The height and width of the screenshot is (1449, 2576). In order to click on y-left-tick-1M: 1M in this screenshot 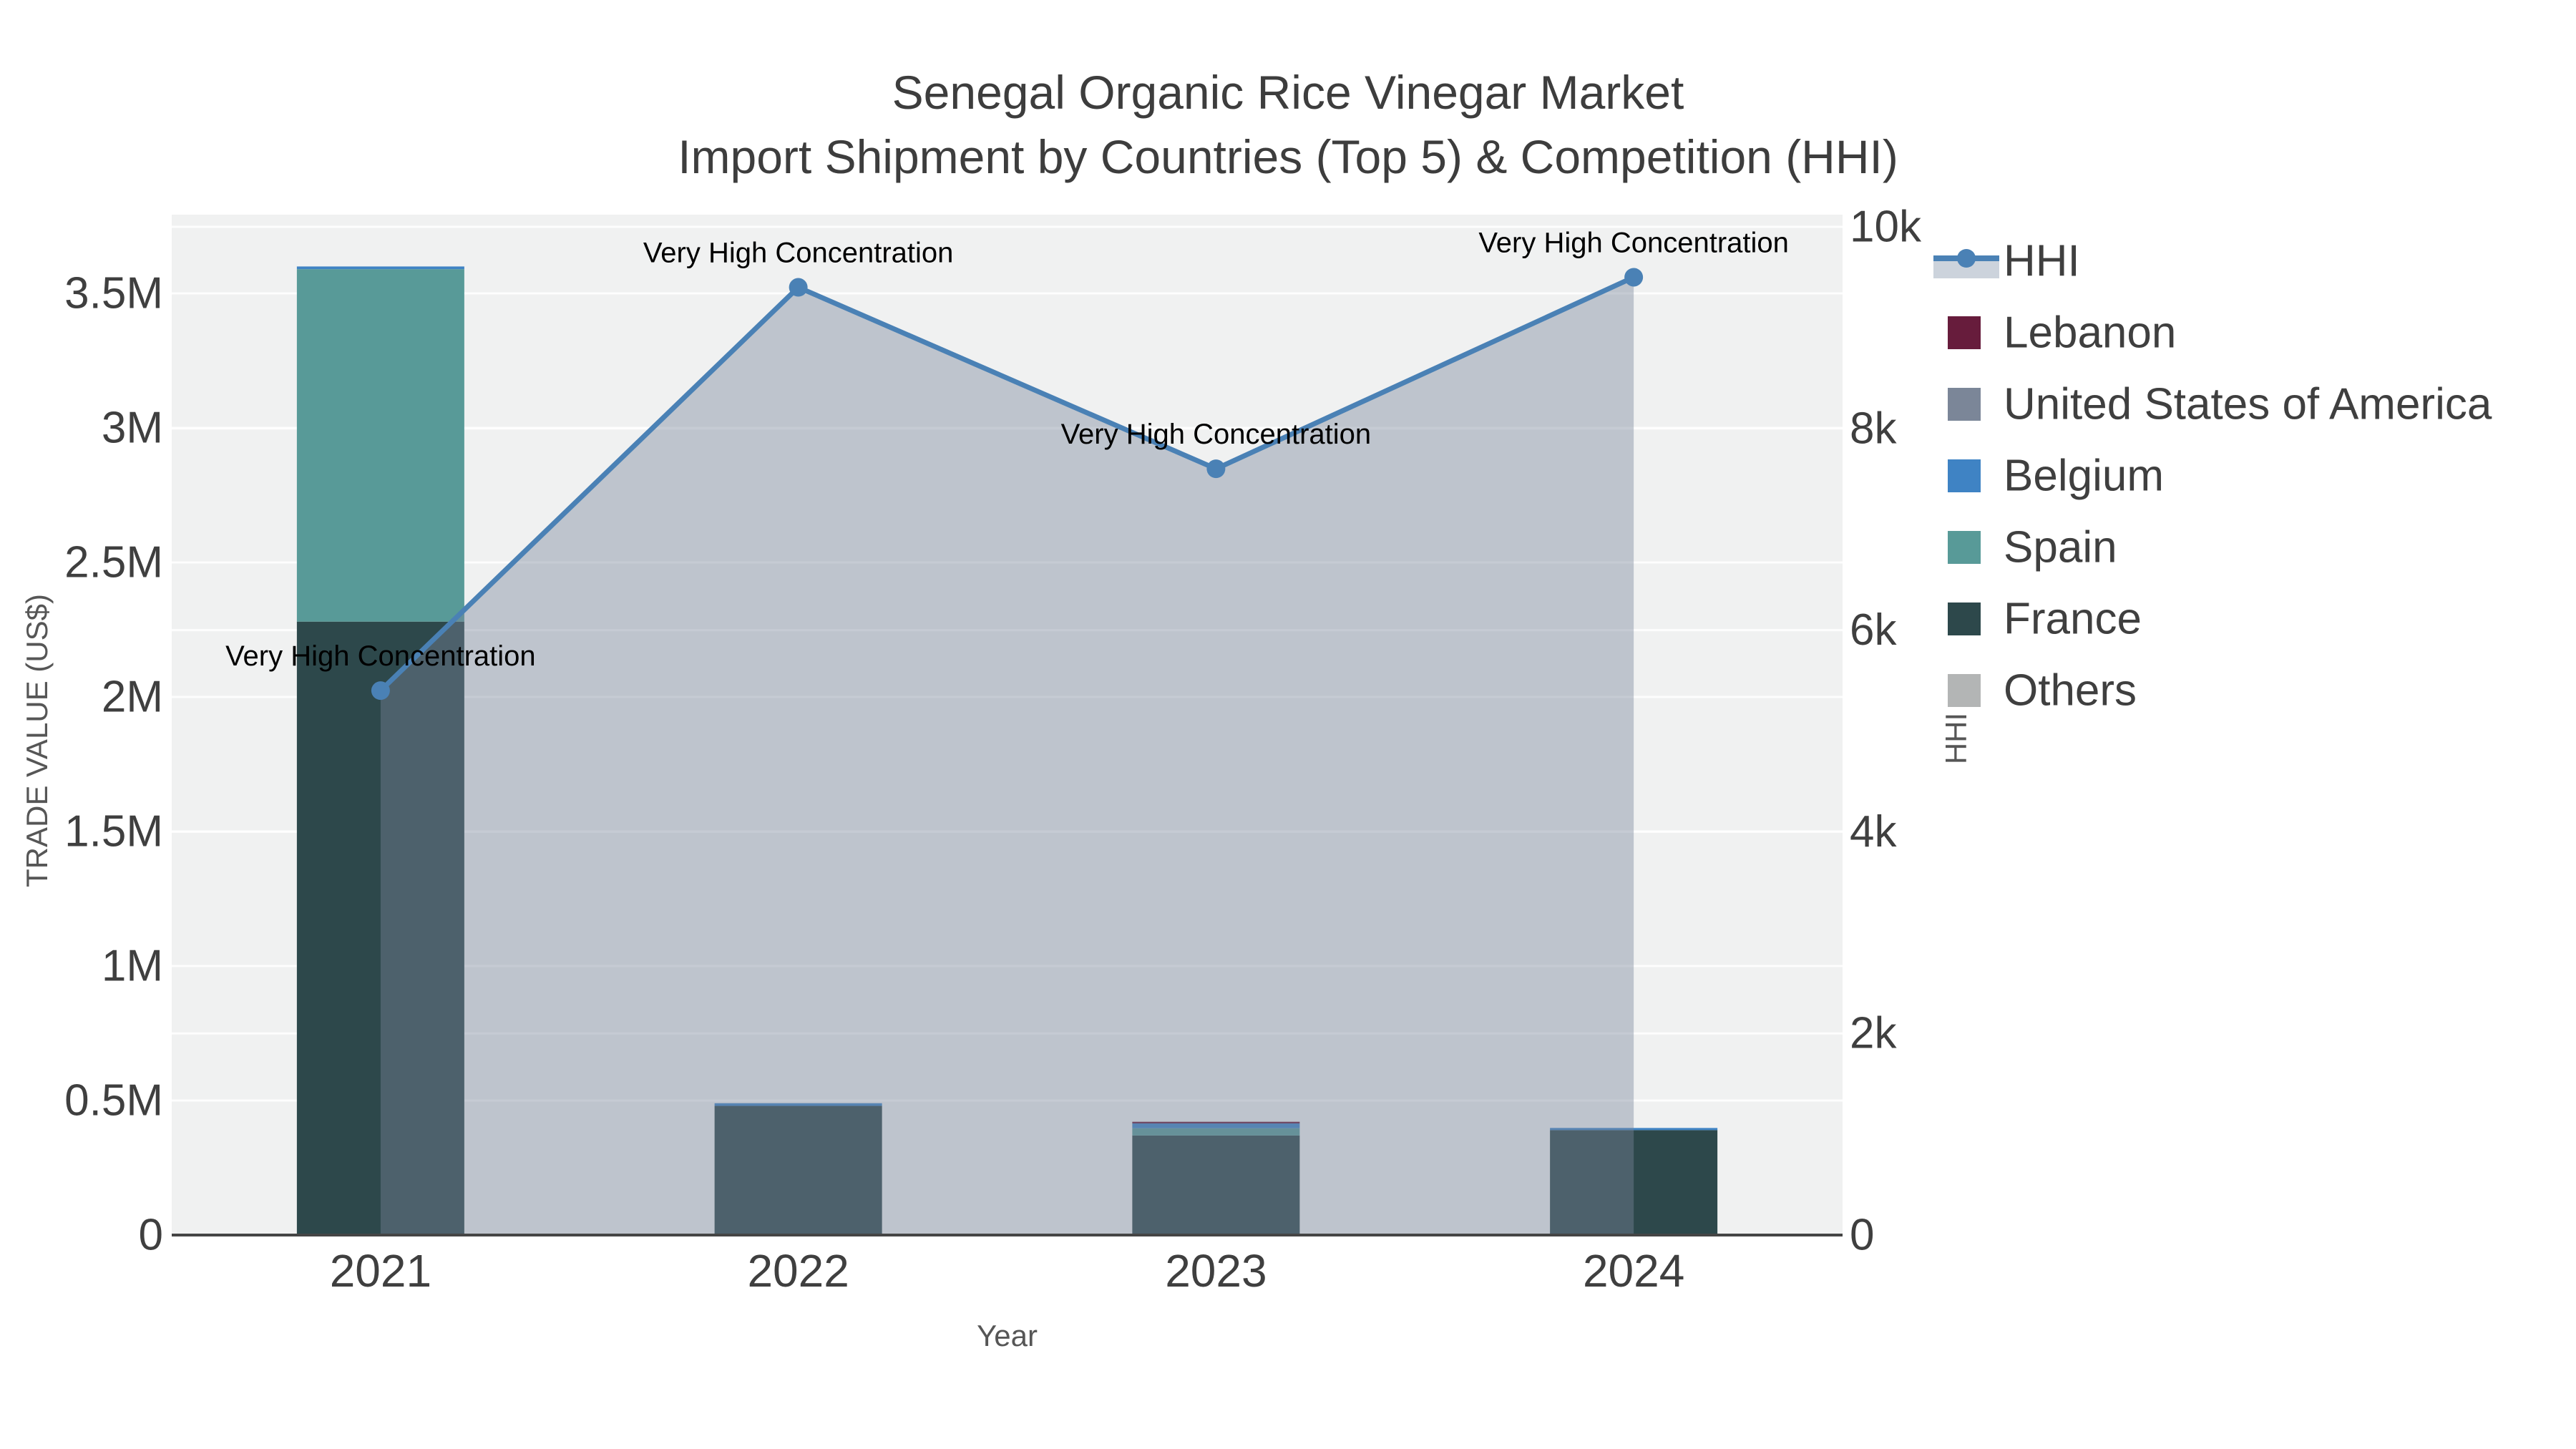, I will do `click(132, 966)`.